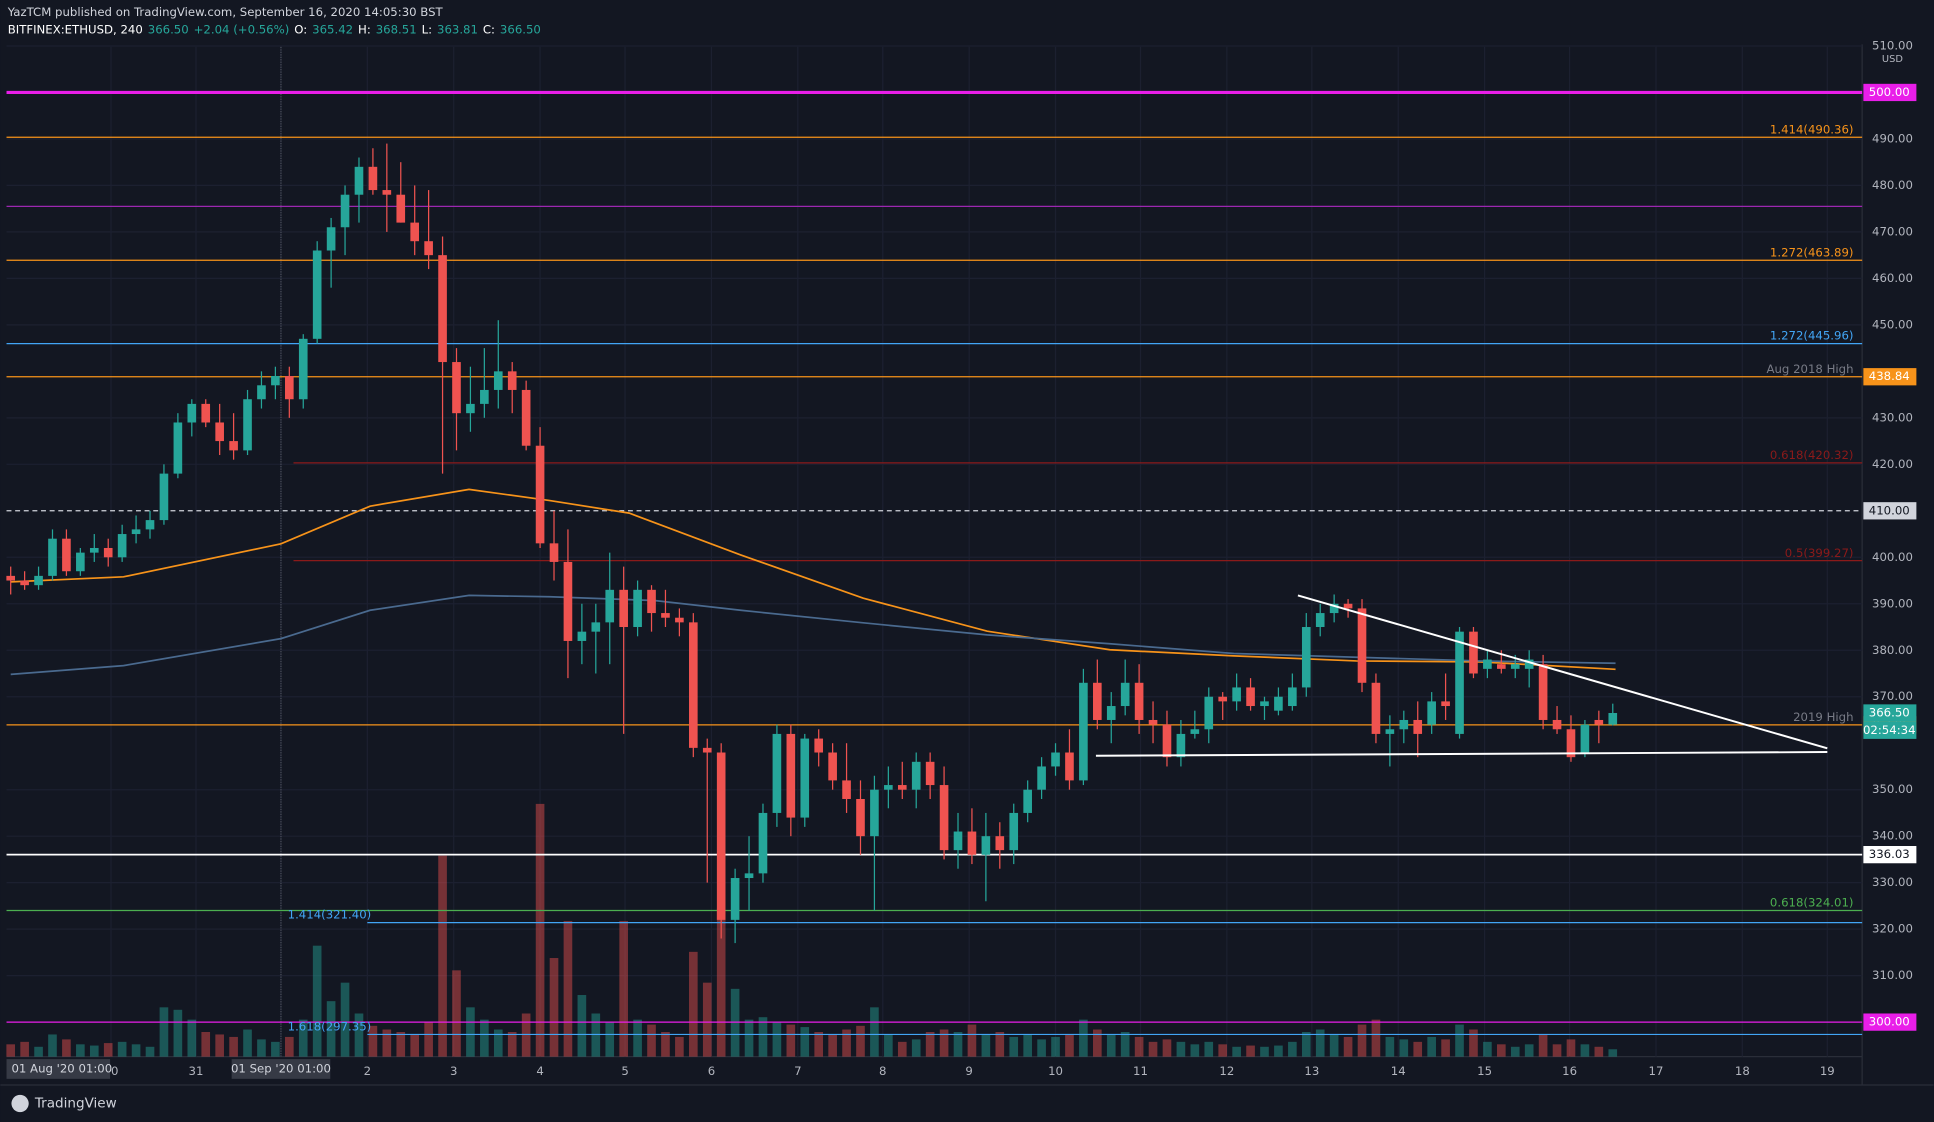 The height and width of the screenshot is (1122, 1934). I want to click on last-price-tag: 366.50, so click(1889, 713).